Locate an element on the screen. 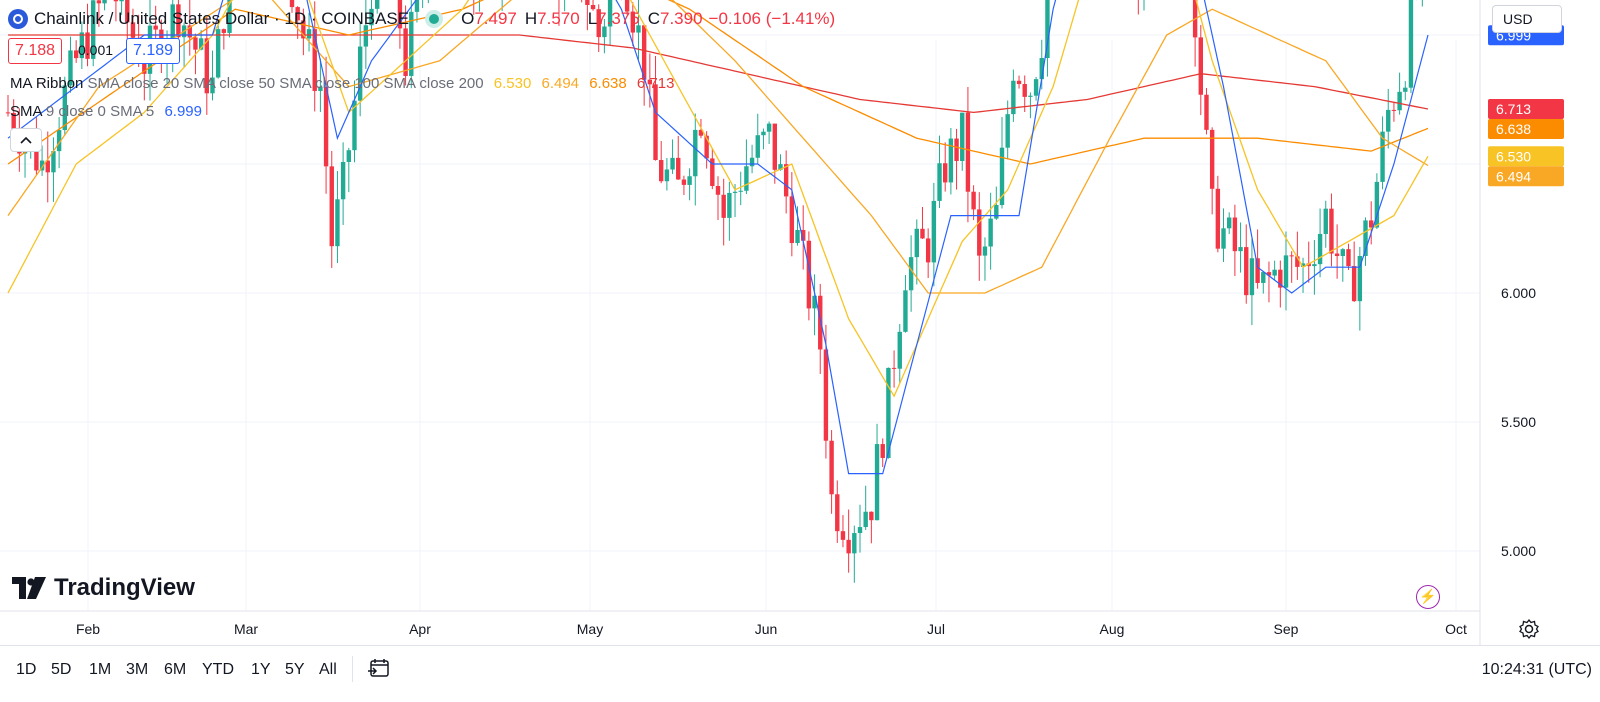 This screenshot has height=702, width=1600. sma-value: 6.999 is located at coordinates (183, 111).